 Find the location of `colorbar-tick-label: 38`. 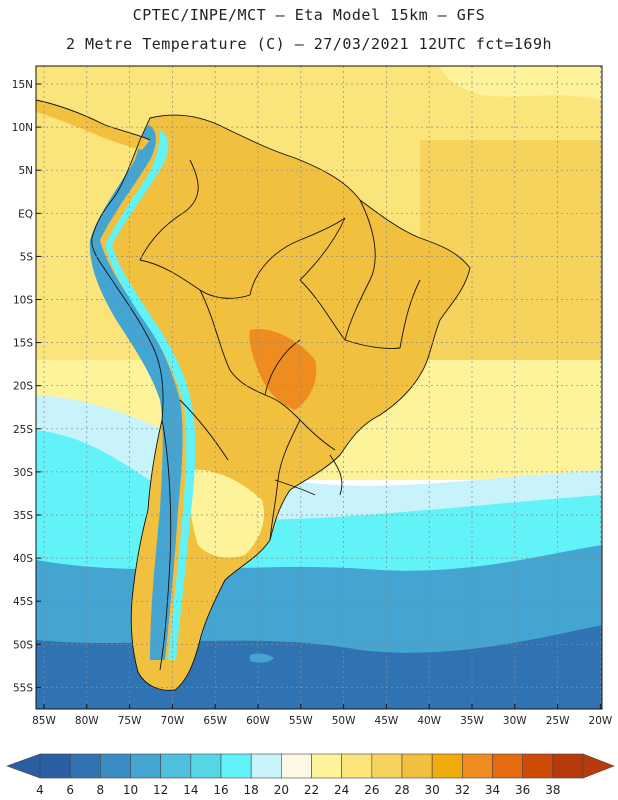

colorbar-tick-label: 38 is located at coordinates (552, 790).